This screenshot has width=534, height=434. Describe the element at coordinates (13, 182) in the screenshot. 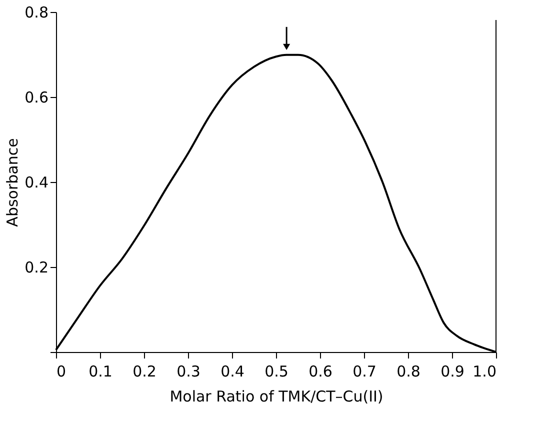

I see `y-axis-title: Absorbance` at that location.